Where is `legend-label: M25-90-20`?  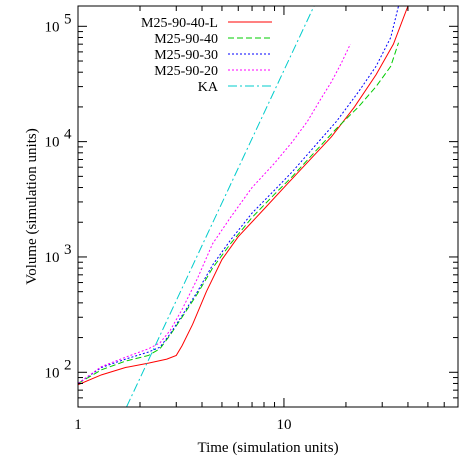 legend-label: M25-90-20 is located at coordinates (186, 71).